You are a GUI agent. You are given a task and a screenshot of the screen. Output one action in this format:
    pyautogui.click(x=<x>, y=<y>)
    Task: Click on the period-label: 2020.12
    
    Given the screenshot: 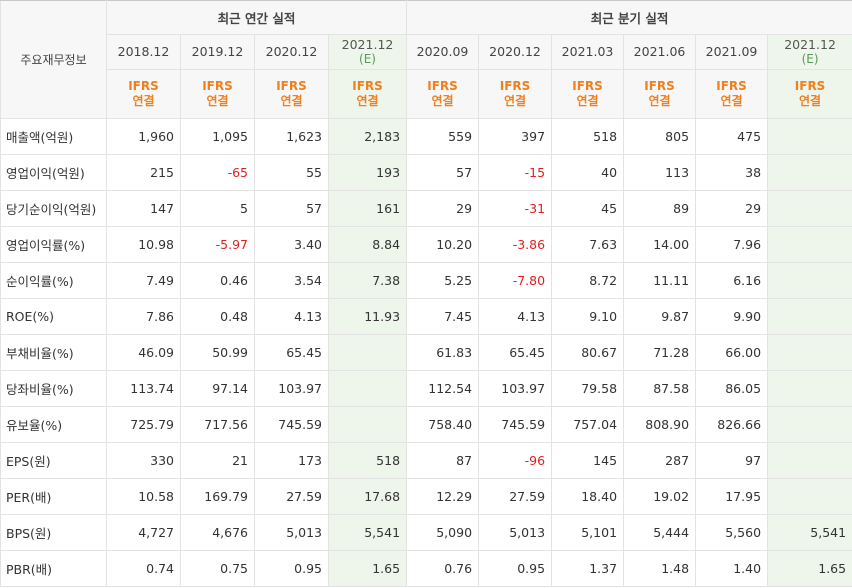 What is the action you would take?
    pyautogui.click(x=291, y=51)
    